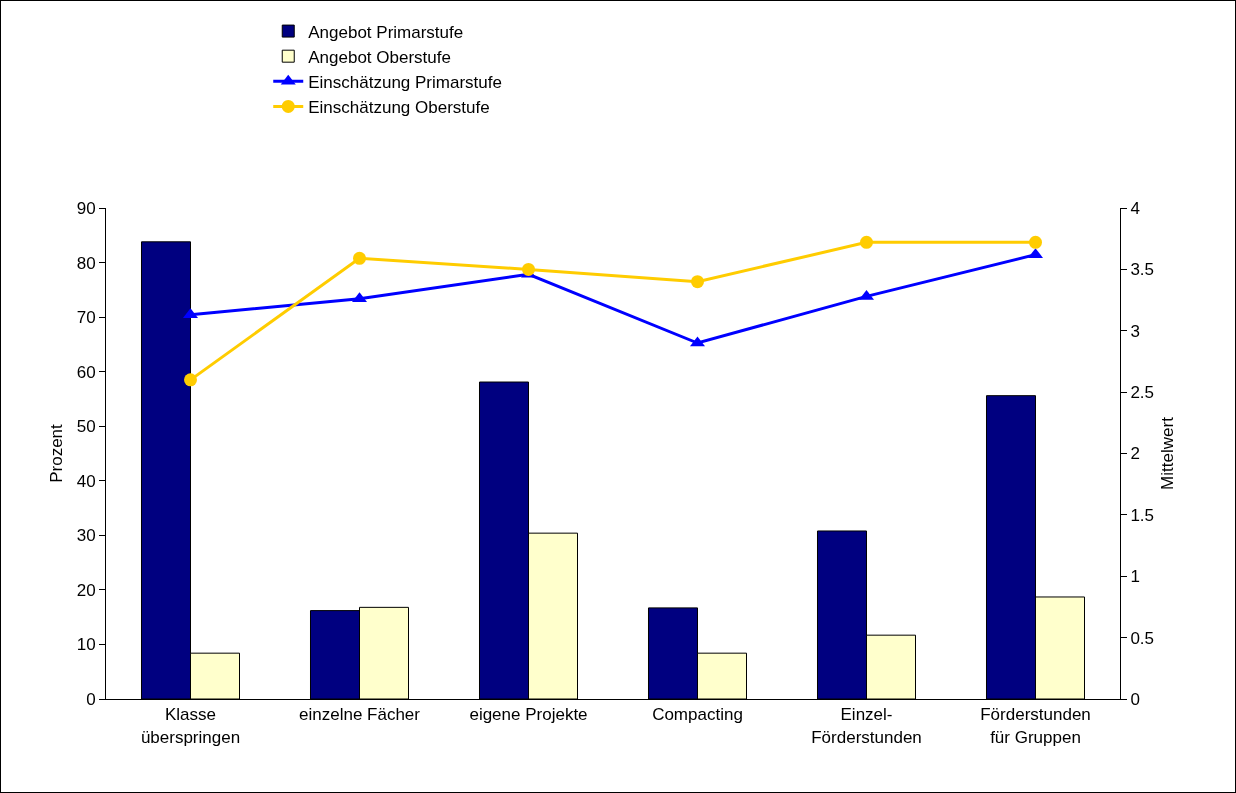  What do you see at coordinates (1035, 726) in the screenshot?
I see `x-tick-label: Förderstunden für Gruppen` at bounding box center [1035, 726].